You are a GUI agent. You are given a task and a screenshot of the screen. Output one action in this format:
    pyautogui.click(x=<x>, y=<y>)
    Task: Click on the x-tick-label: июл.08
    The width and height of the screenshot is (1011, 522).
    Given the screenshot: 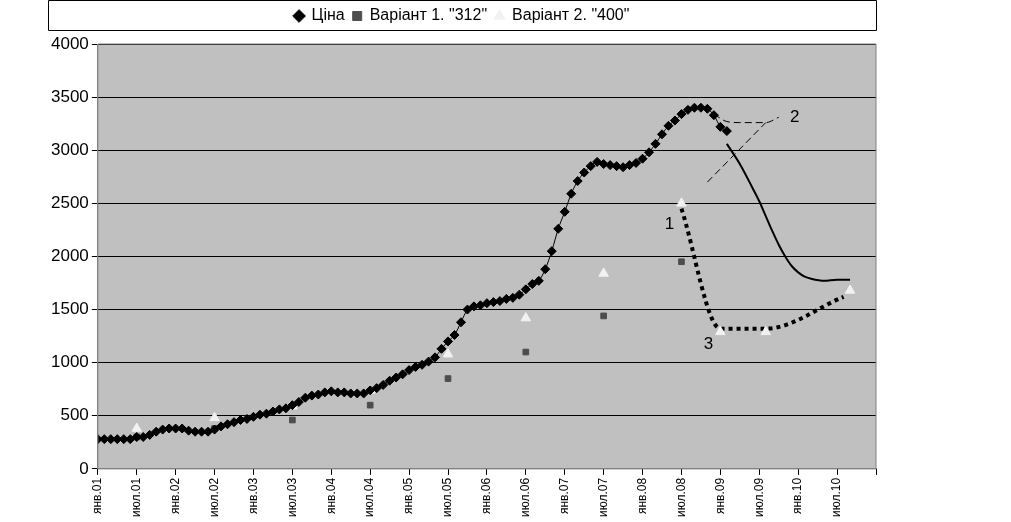 What is the action you would take?
    pyautogui.click(x=680, y=497)
    